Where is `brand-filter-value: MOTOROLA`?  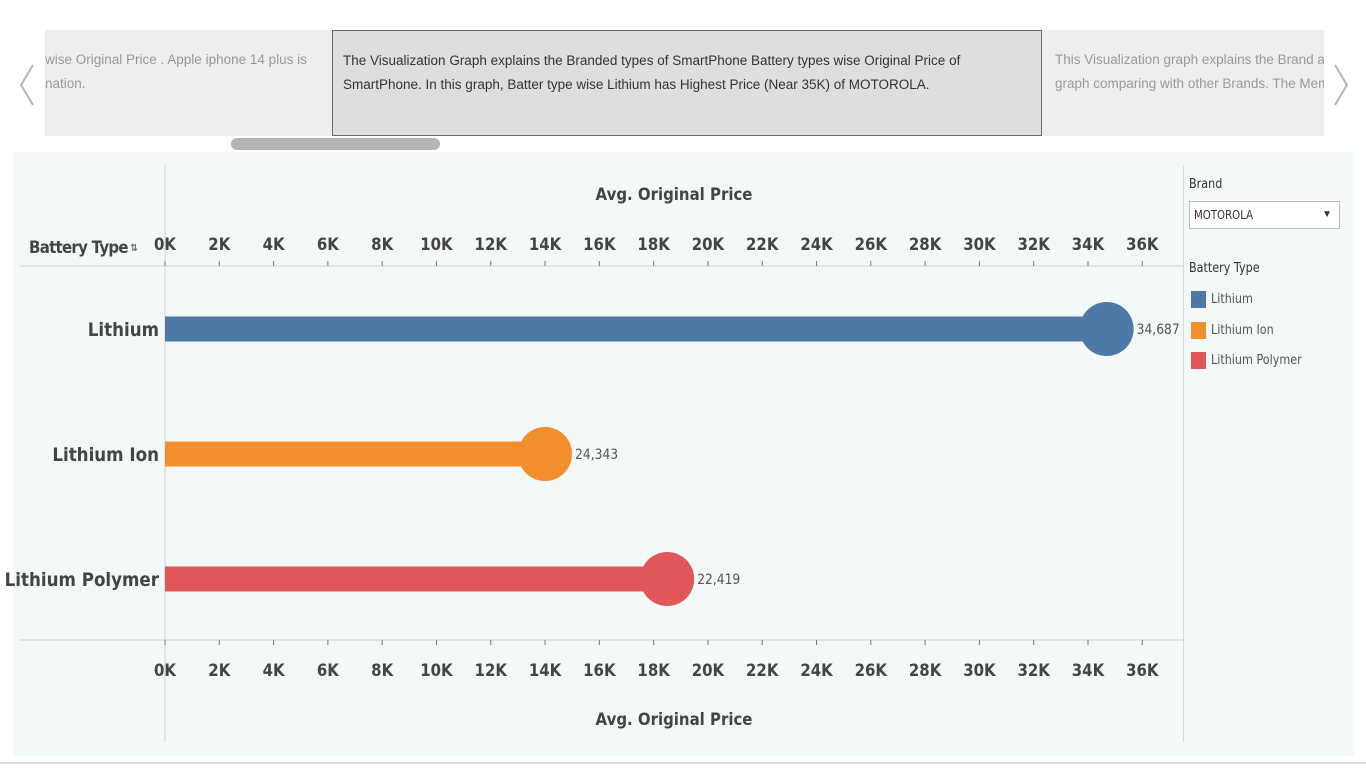
brand-filter-value: MOTOROLA is located at coordinates (1224, 215).